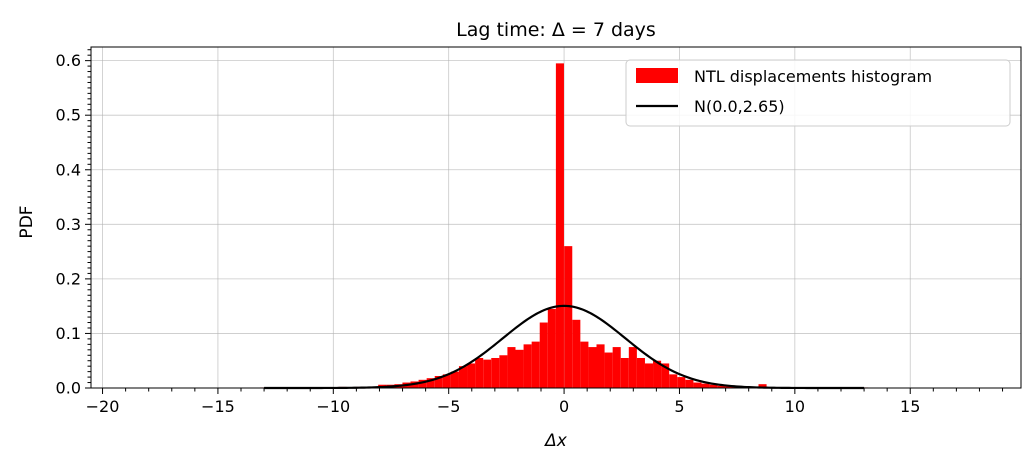 The height and width of the screenshot is (470, 1036). I want to click on x-tick-label: 15, so click(910, 406).